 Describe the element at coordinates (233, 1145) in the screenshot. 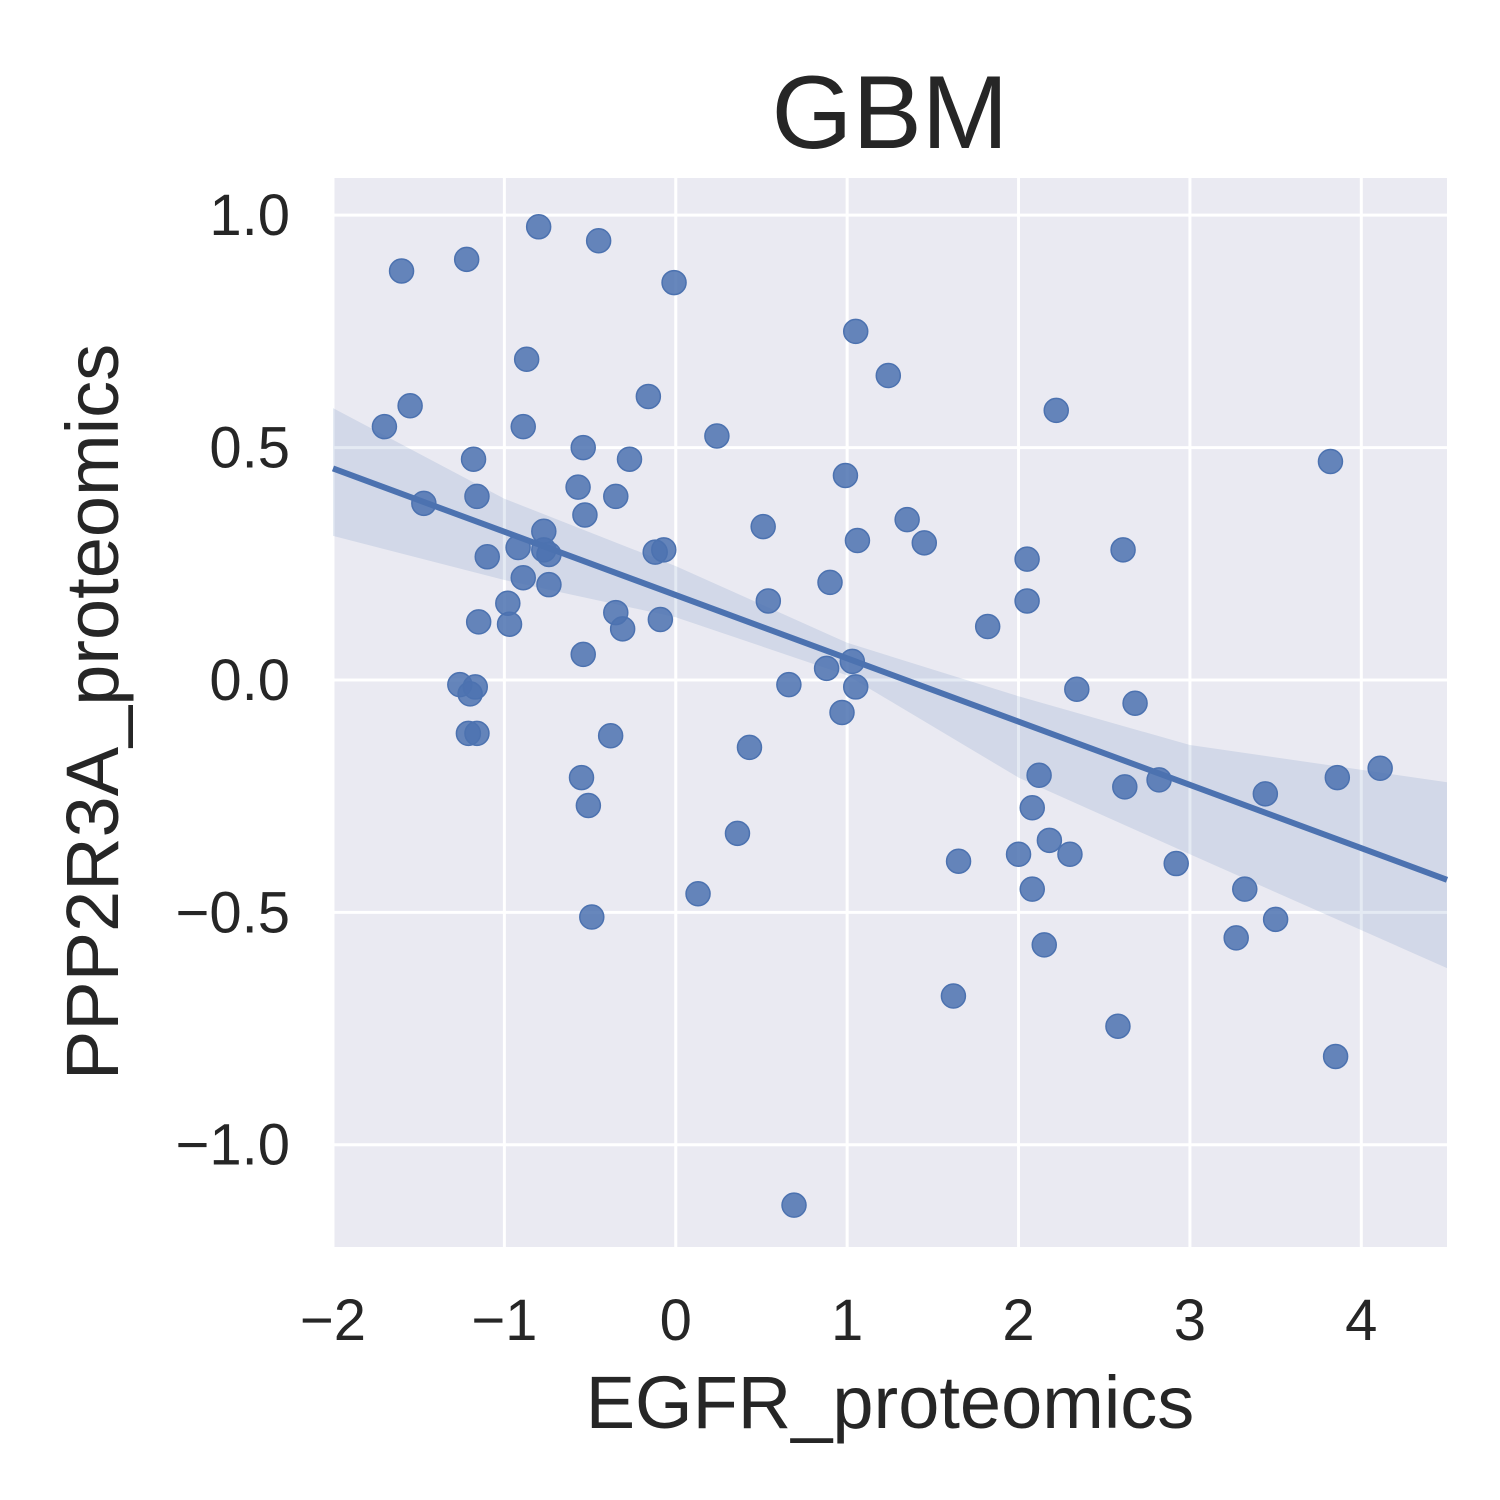

I see `y-tick-label: −1.0` at that location.